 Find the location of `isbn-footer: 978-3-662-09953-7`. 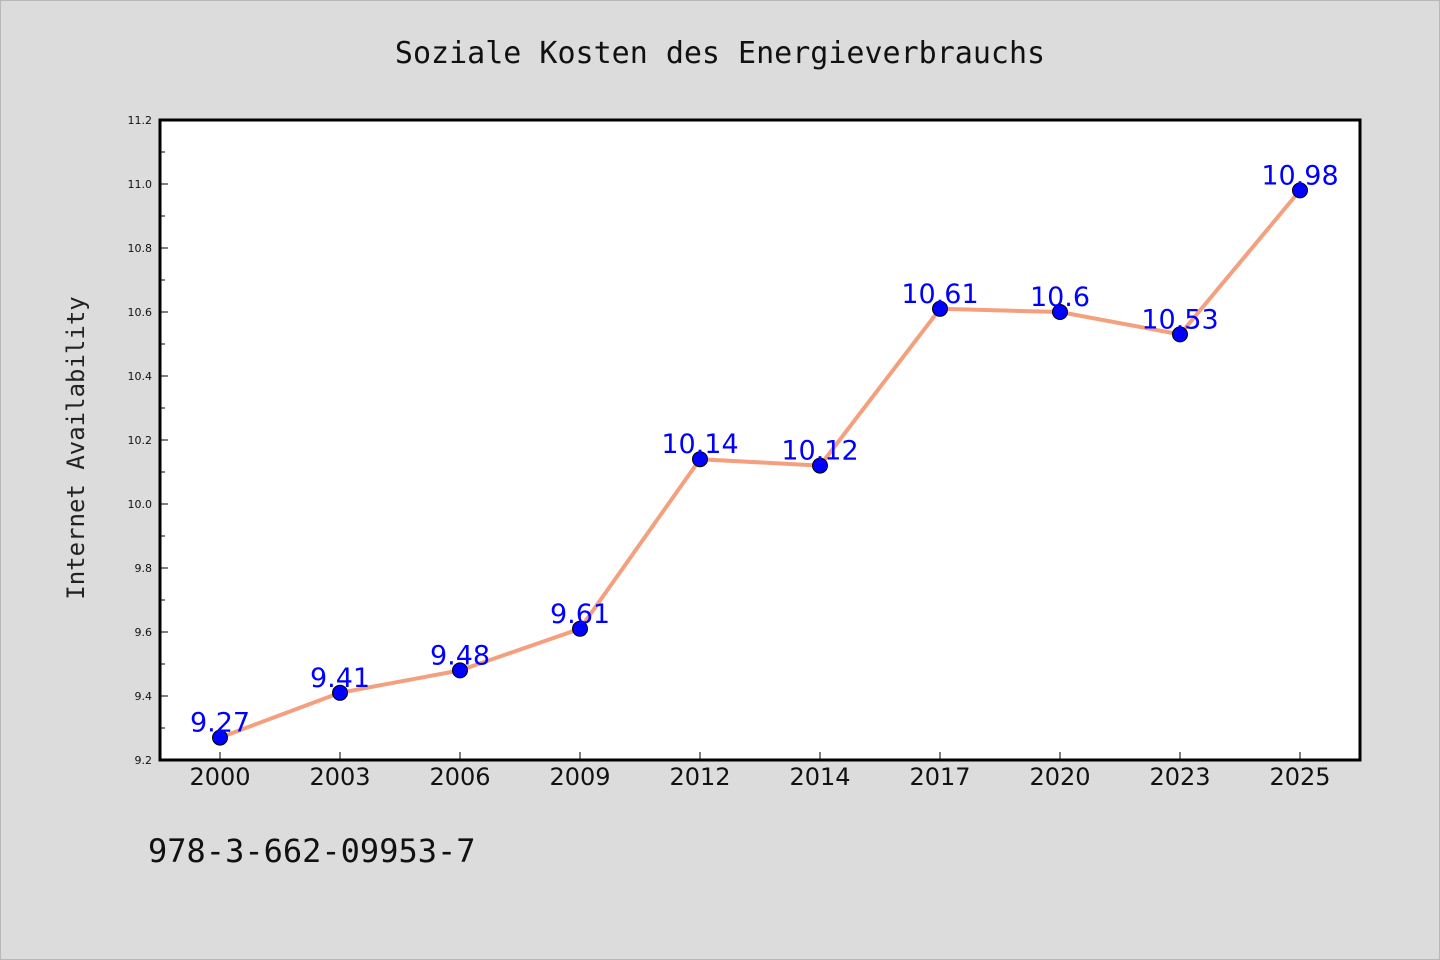

isbn-footer: 978-3-662-09953-7 is located at coordinates (312, 851).